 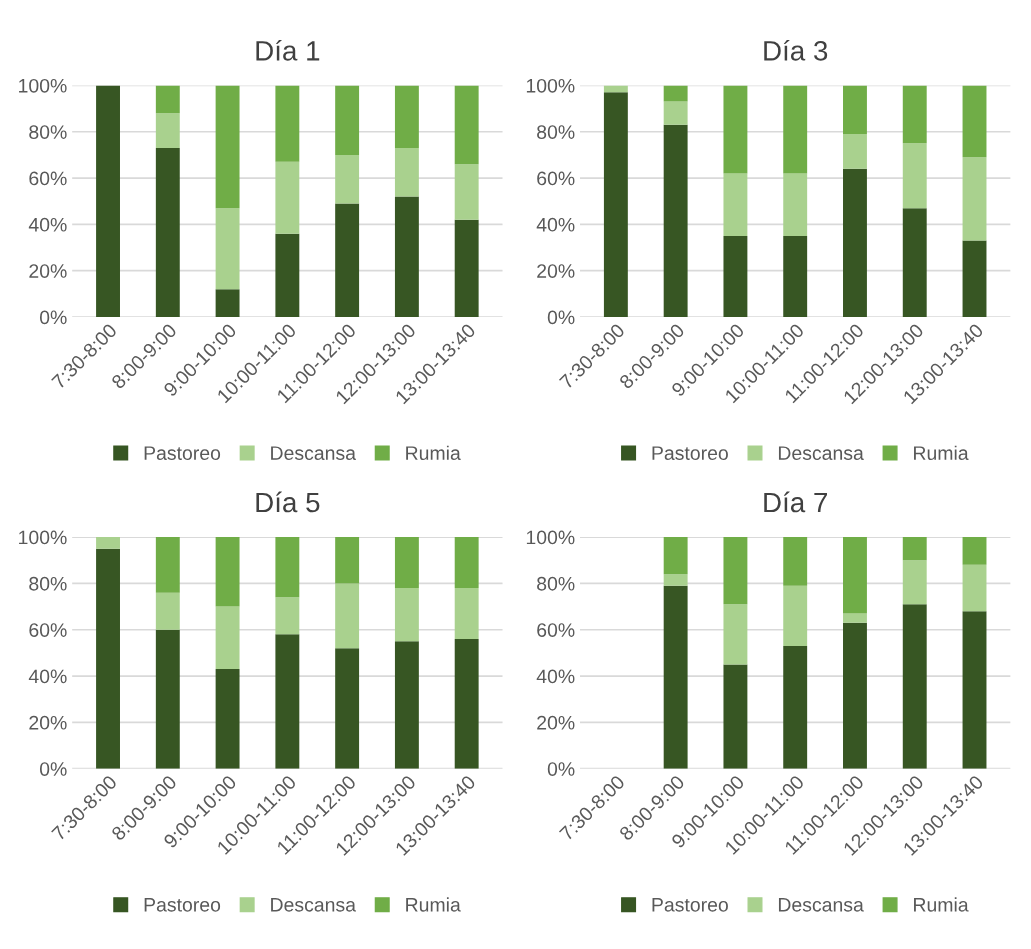 I want to click on chart-title: Día 3, so click(x=796, y=50).